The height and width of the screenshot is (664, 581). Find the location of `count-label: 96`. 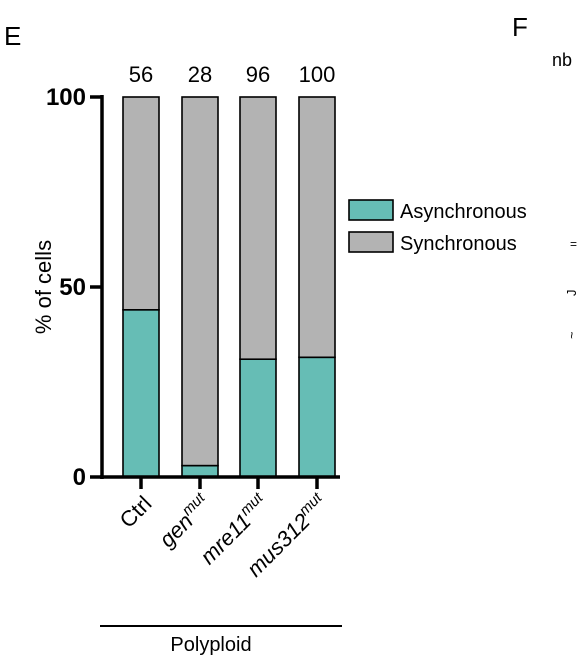

count-label: 96 is located at coordinates (258, 74).